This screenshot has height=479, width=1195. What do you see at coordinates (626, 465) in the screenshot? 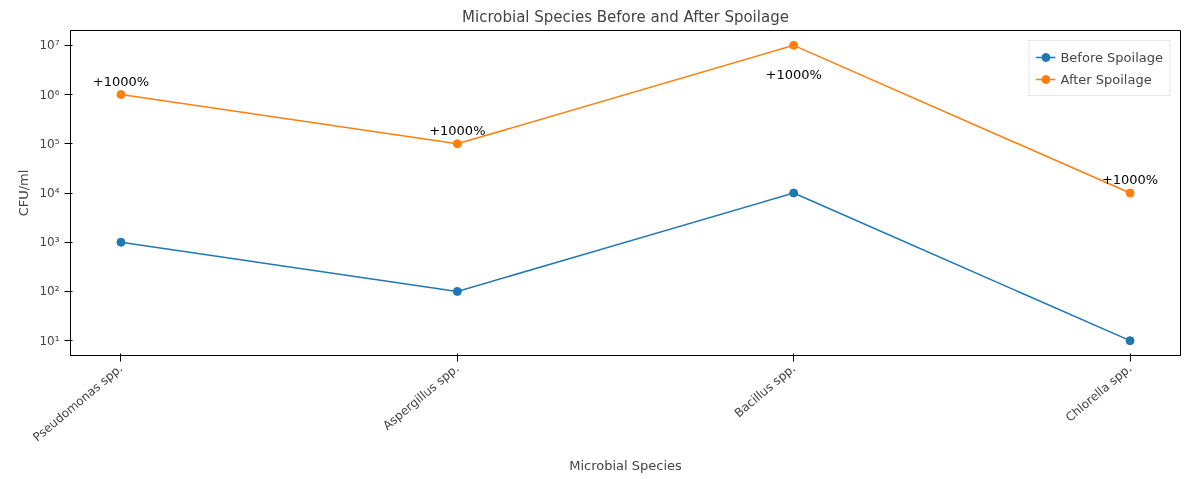
I see `x-axis-title: Microbial Species` at bounding box center [626, 465].